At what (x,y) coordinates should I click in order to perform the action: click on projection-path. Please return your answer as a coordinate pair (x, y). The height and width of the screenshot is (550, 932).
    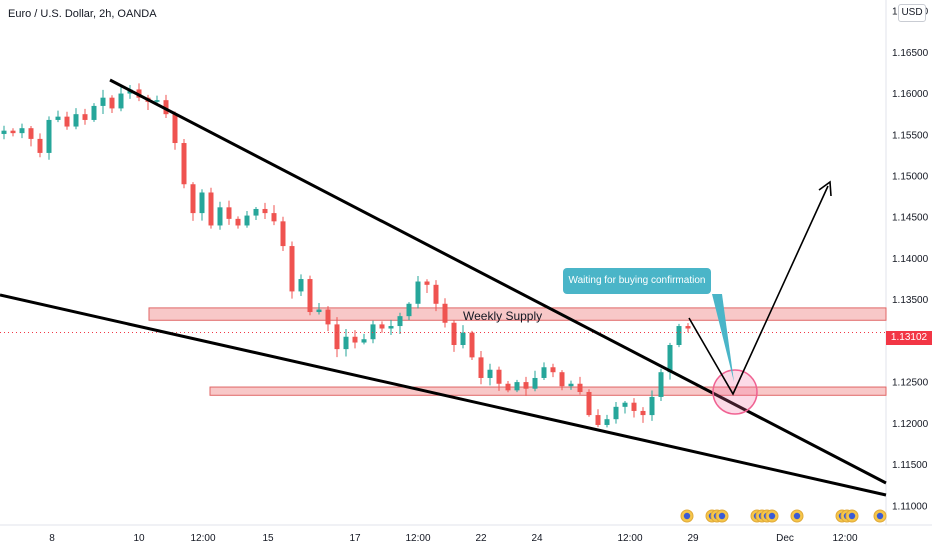
    Looking at the image, I should click on (758, 290).